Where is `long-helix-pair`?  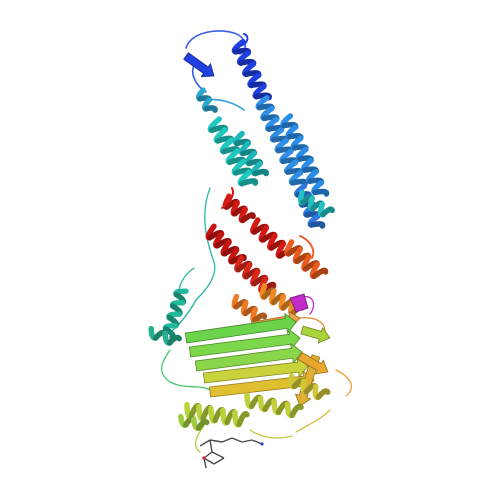
long-helix-pair is located at coordinates (292, 162).